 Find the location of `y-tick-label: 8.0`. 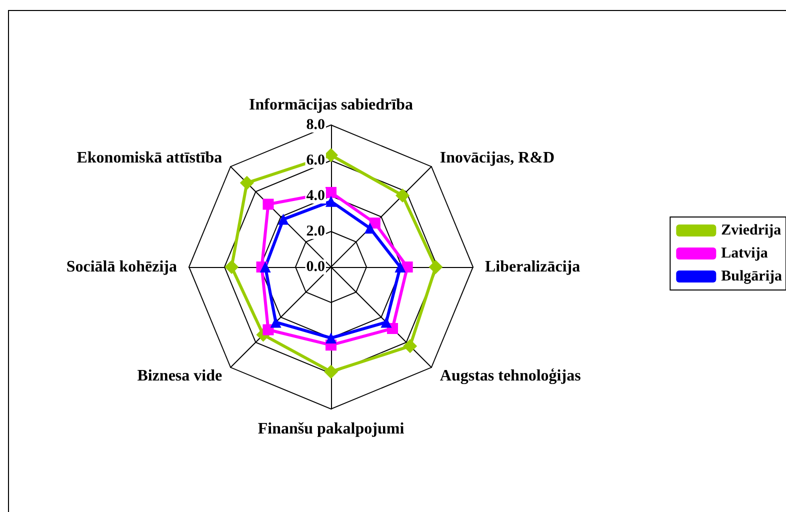

y-tick-label: 8.0 is located at coordinates (315, 125).